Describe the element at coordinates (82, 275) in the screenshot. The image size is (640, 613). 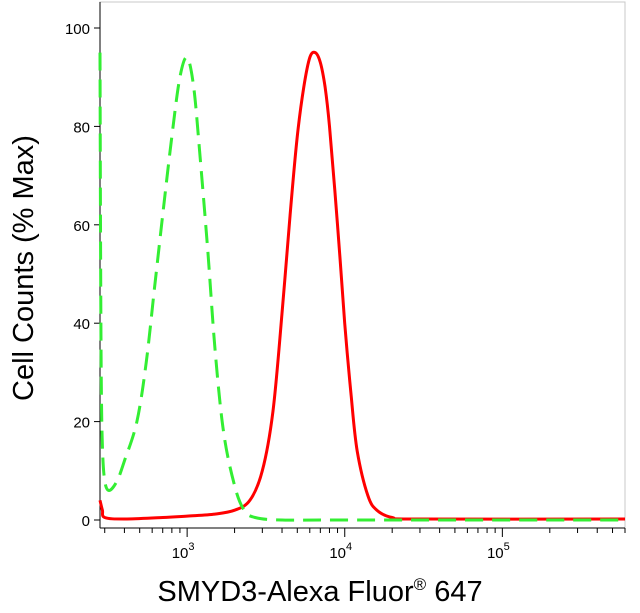
I see `y-ticks: 0 20 40 60 80 100` at that location.